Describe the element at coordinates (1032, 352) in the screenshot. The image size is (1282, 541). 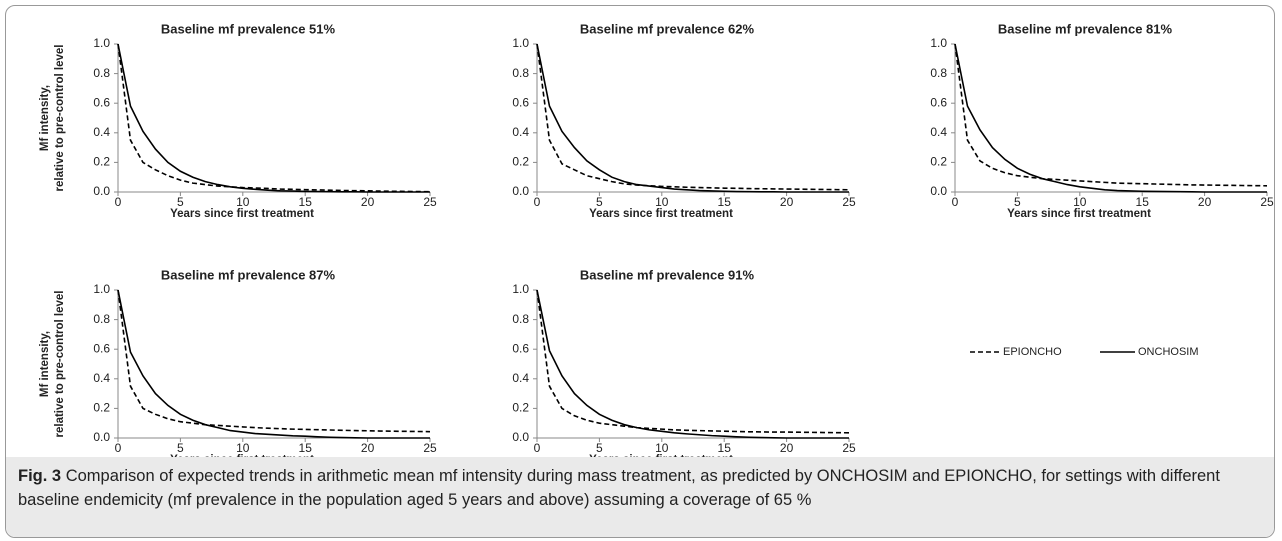
I see `legend-label: EPIONCHO` at that location.